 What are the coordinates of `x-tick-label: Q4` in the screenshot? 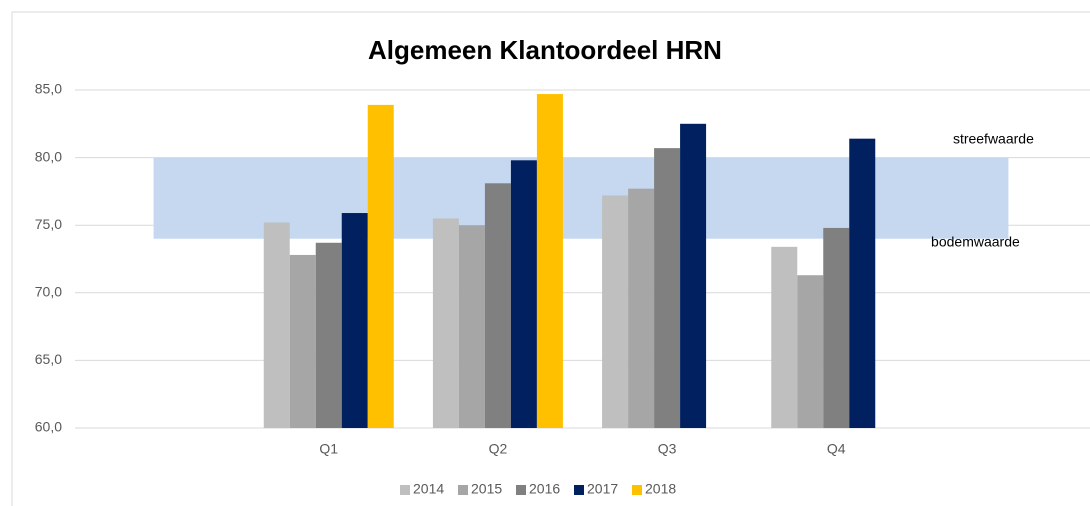 It's located at (836, 449).